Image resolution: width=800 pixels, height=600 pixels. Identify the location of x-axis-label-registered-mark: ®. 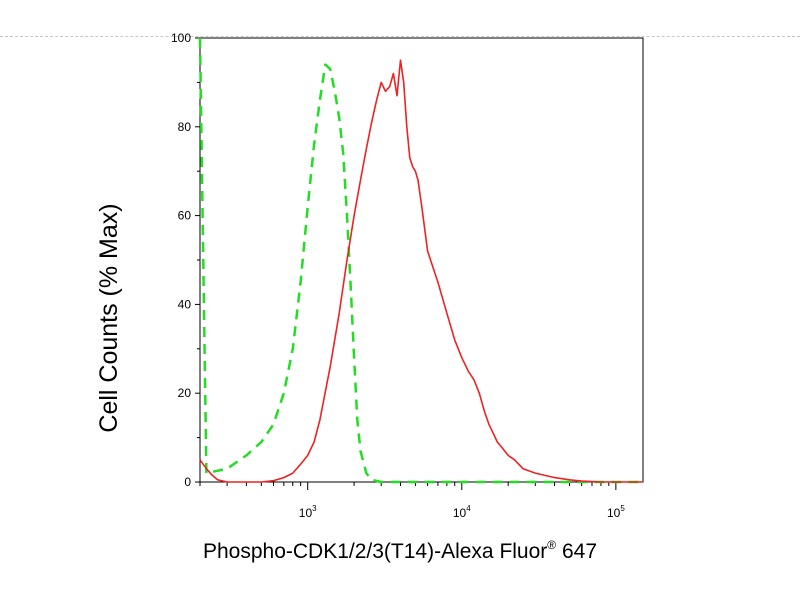
(551, 545).